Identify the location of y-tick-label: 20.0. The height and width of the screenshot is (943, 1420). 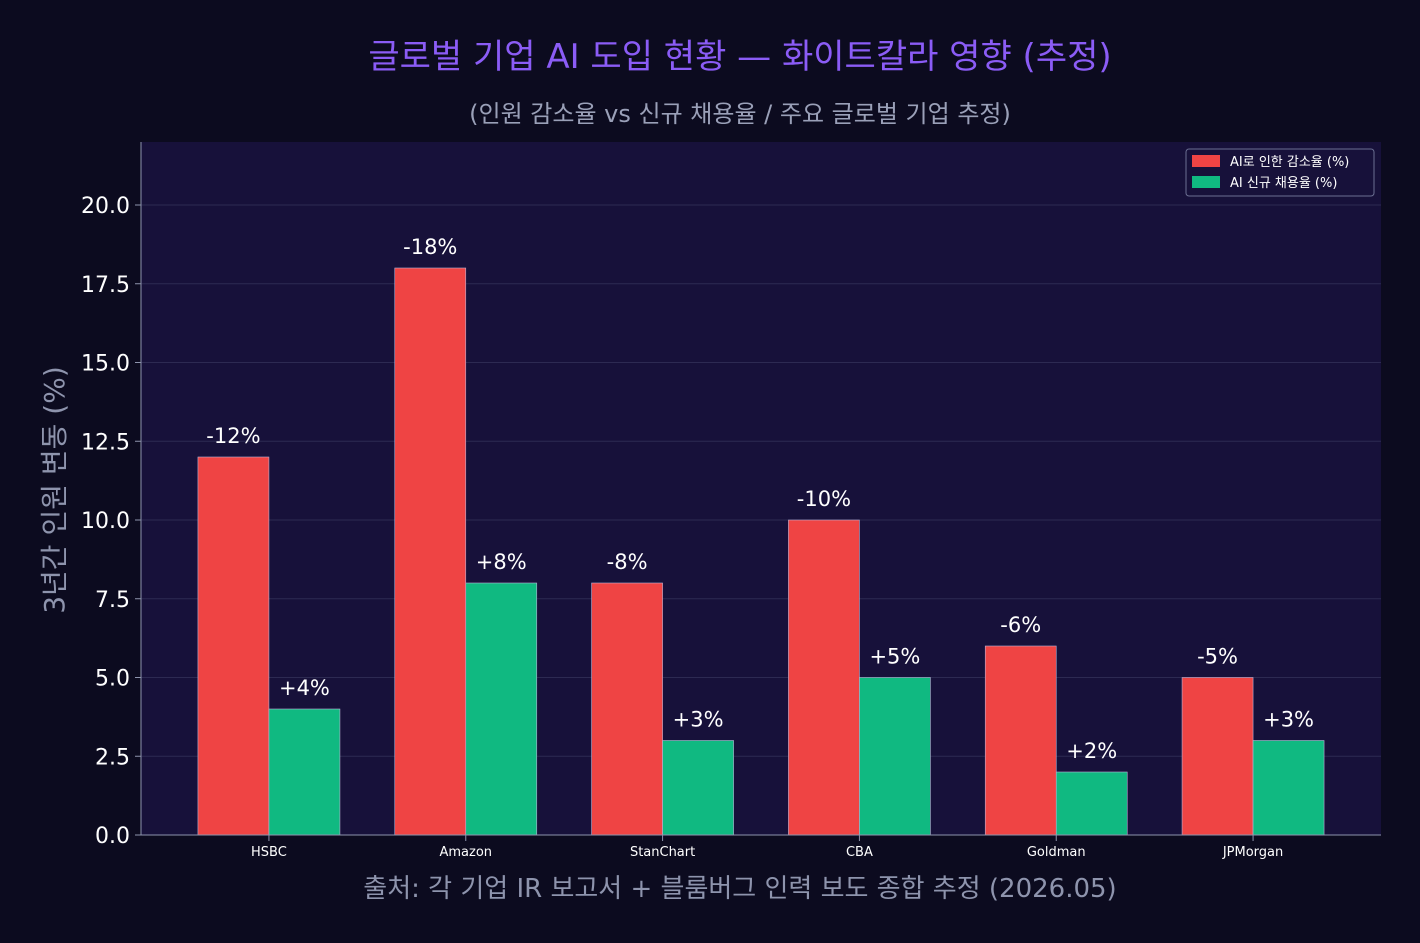
(105, 206).